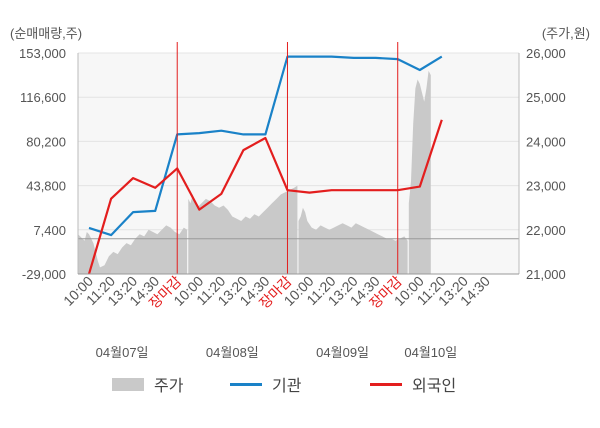 The image size is (600, 428). What do you see at coordinates (232, 352) in the screenshot?
I see `date-label: 04월08일` at bounding box center [232, 352].